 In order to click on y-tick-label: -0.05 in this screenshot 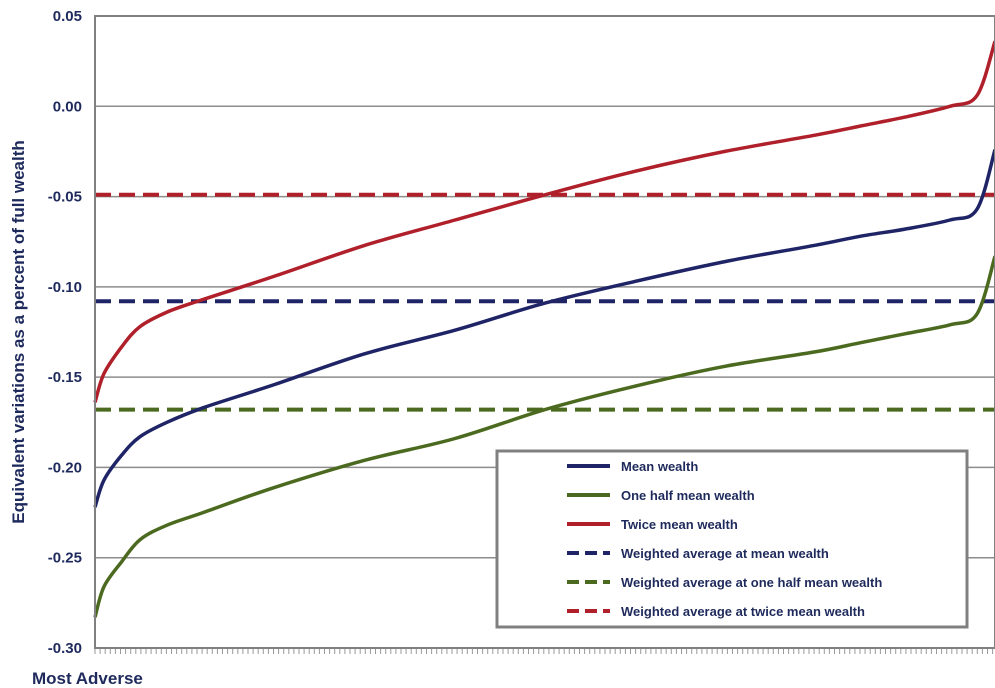, I will do `click(65, 197)`.